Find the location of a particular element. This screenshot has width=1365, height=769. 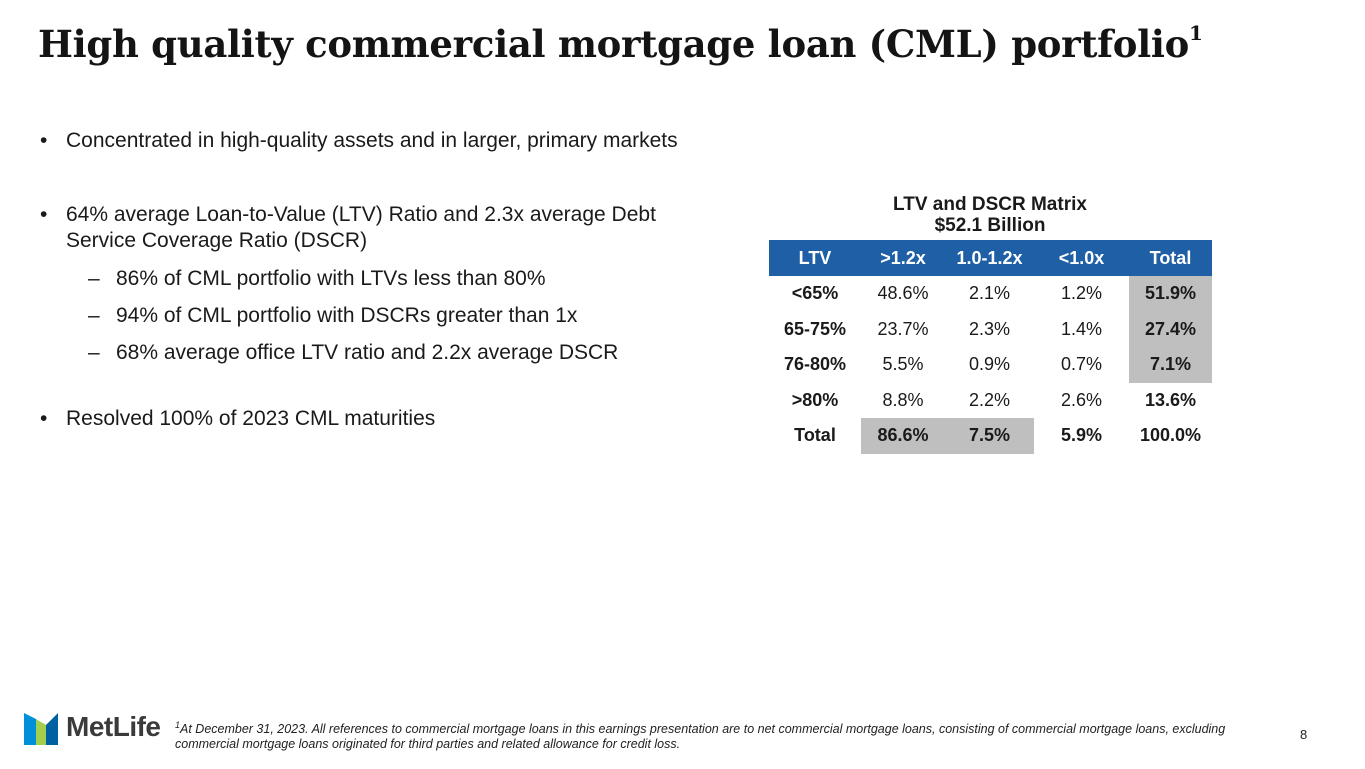

matrix-title-line2: $52.1 Billion is located at coordinates (990, 225).